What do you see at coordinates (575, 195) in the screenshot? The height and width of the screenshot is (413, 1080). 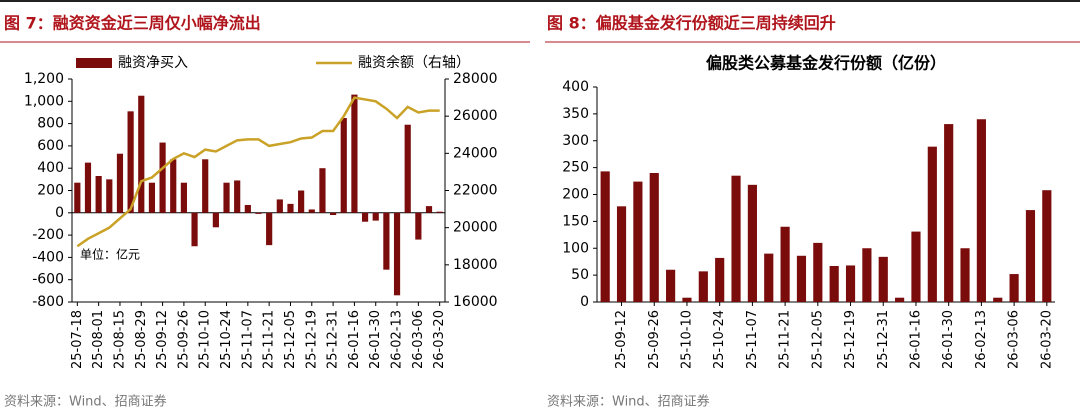 I see `y-tick-label: 200` at bounding box center [575, 195].